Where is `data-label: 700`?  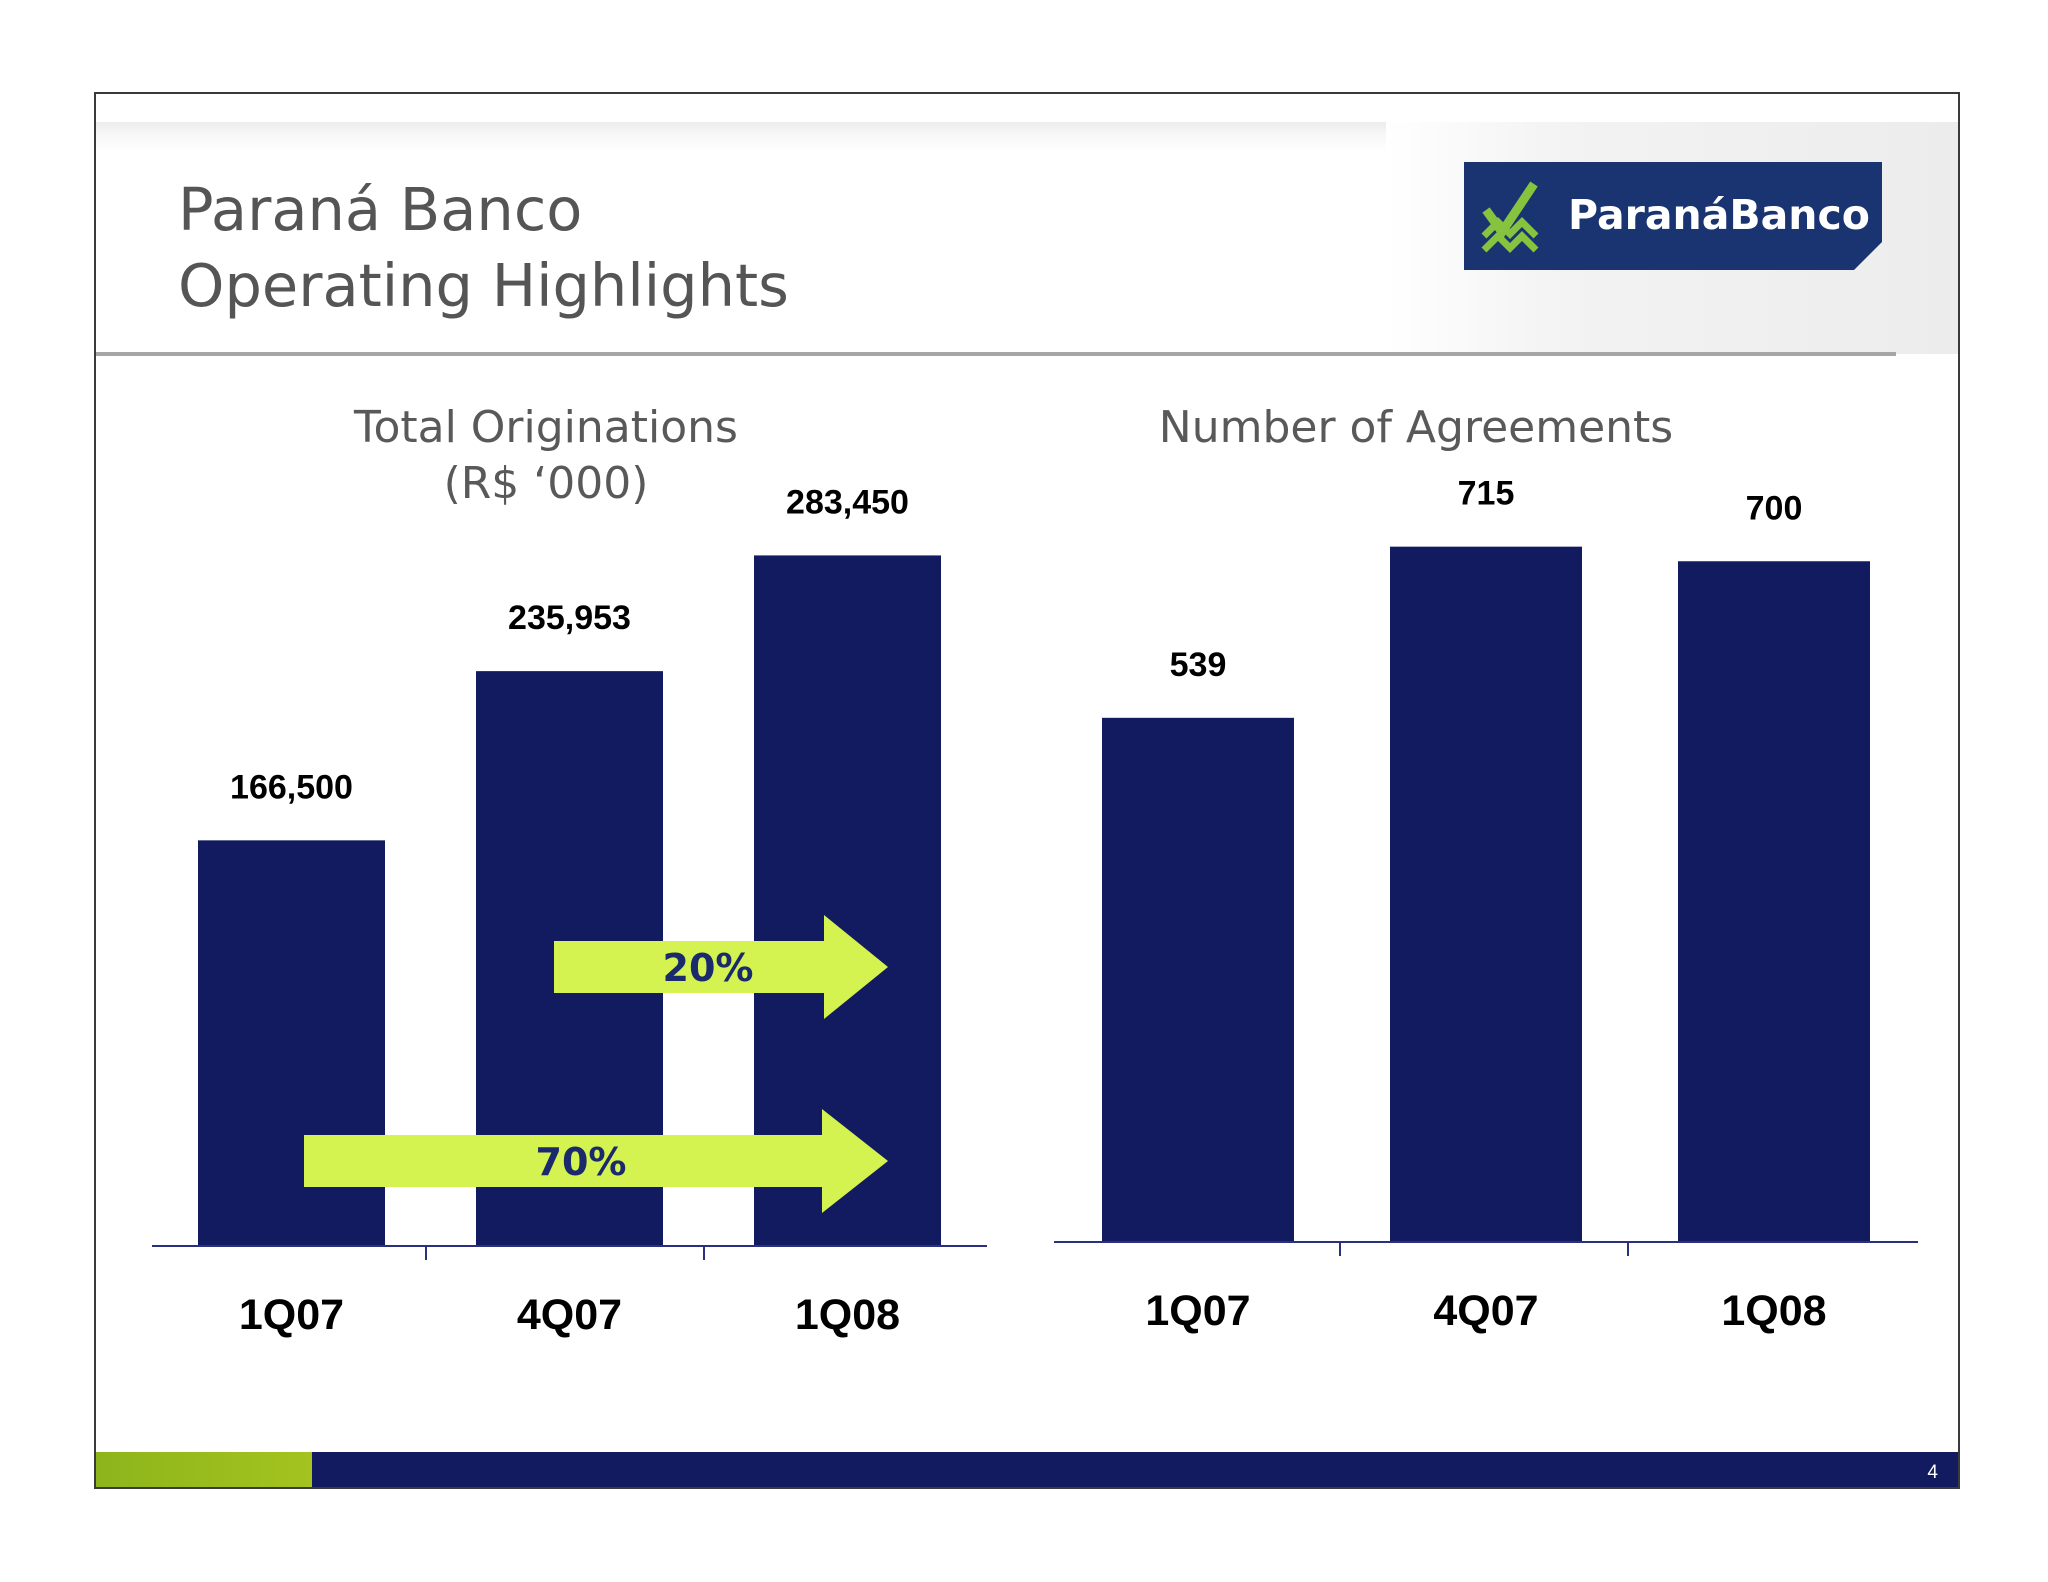 data-label: 700 is located at coordinates (1774, 508).